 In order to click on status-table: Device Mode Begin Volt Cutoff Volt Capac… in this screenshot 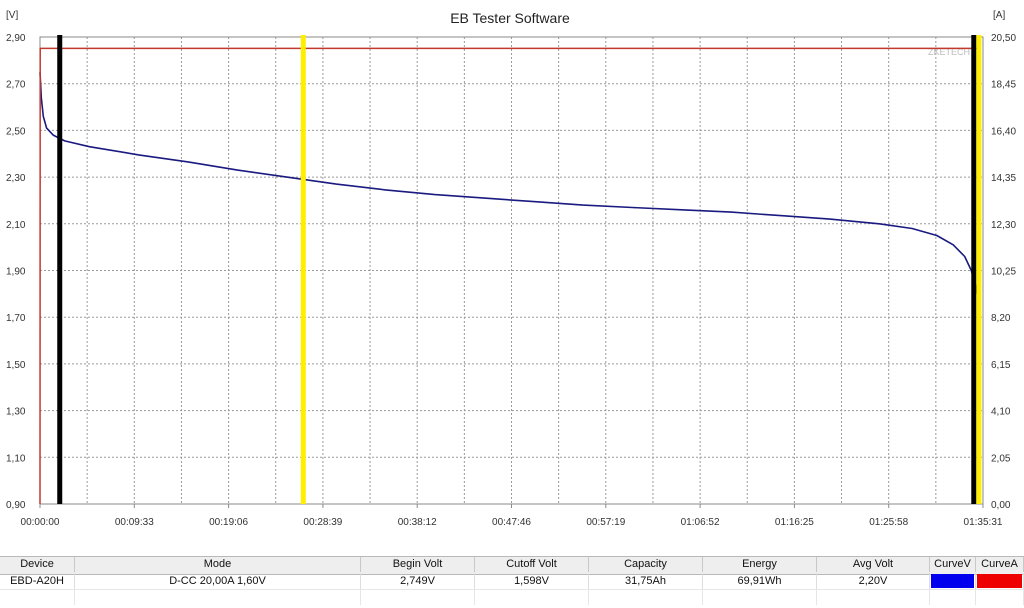, I will do `click(512, 581)`.